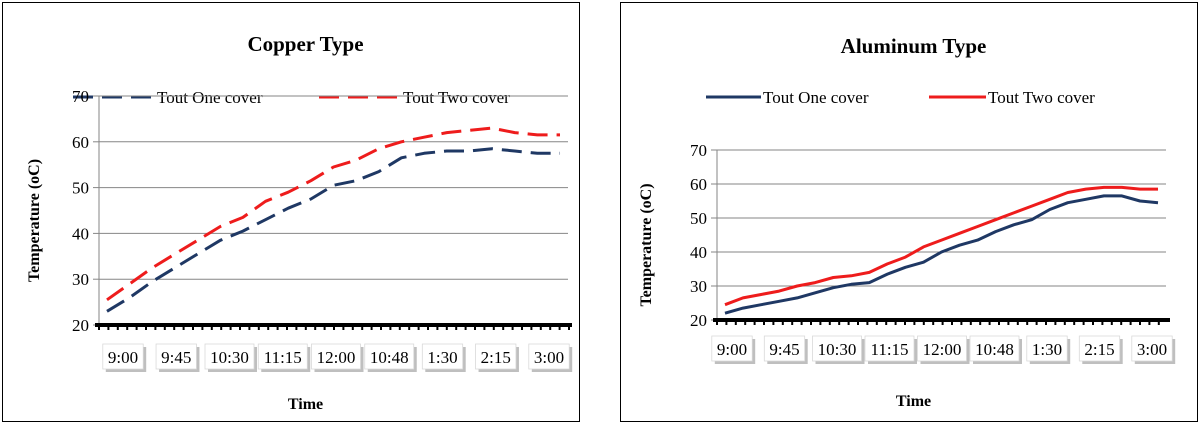 This screenshot has width=1200, height=425. Describe the element at coordinates (305, 44) in the screenshot. I see `chart-title: Copper Type` at that location.